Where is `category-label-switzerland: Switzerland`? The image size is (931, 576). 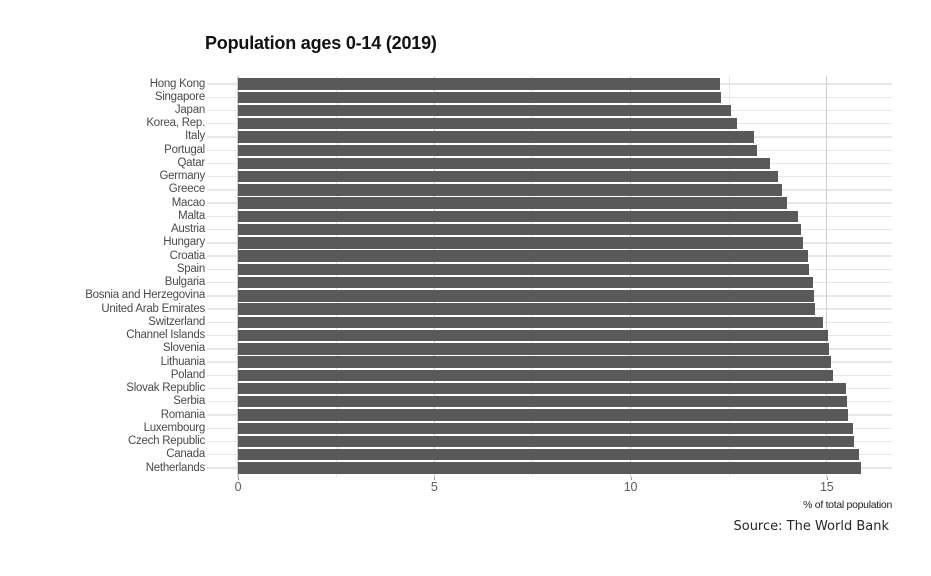 category-label-switzerland: Switzerland is located at coordinates (176, 321).